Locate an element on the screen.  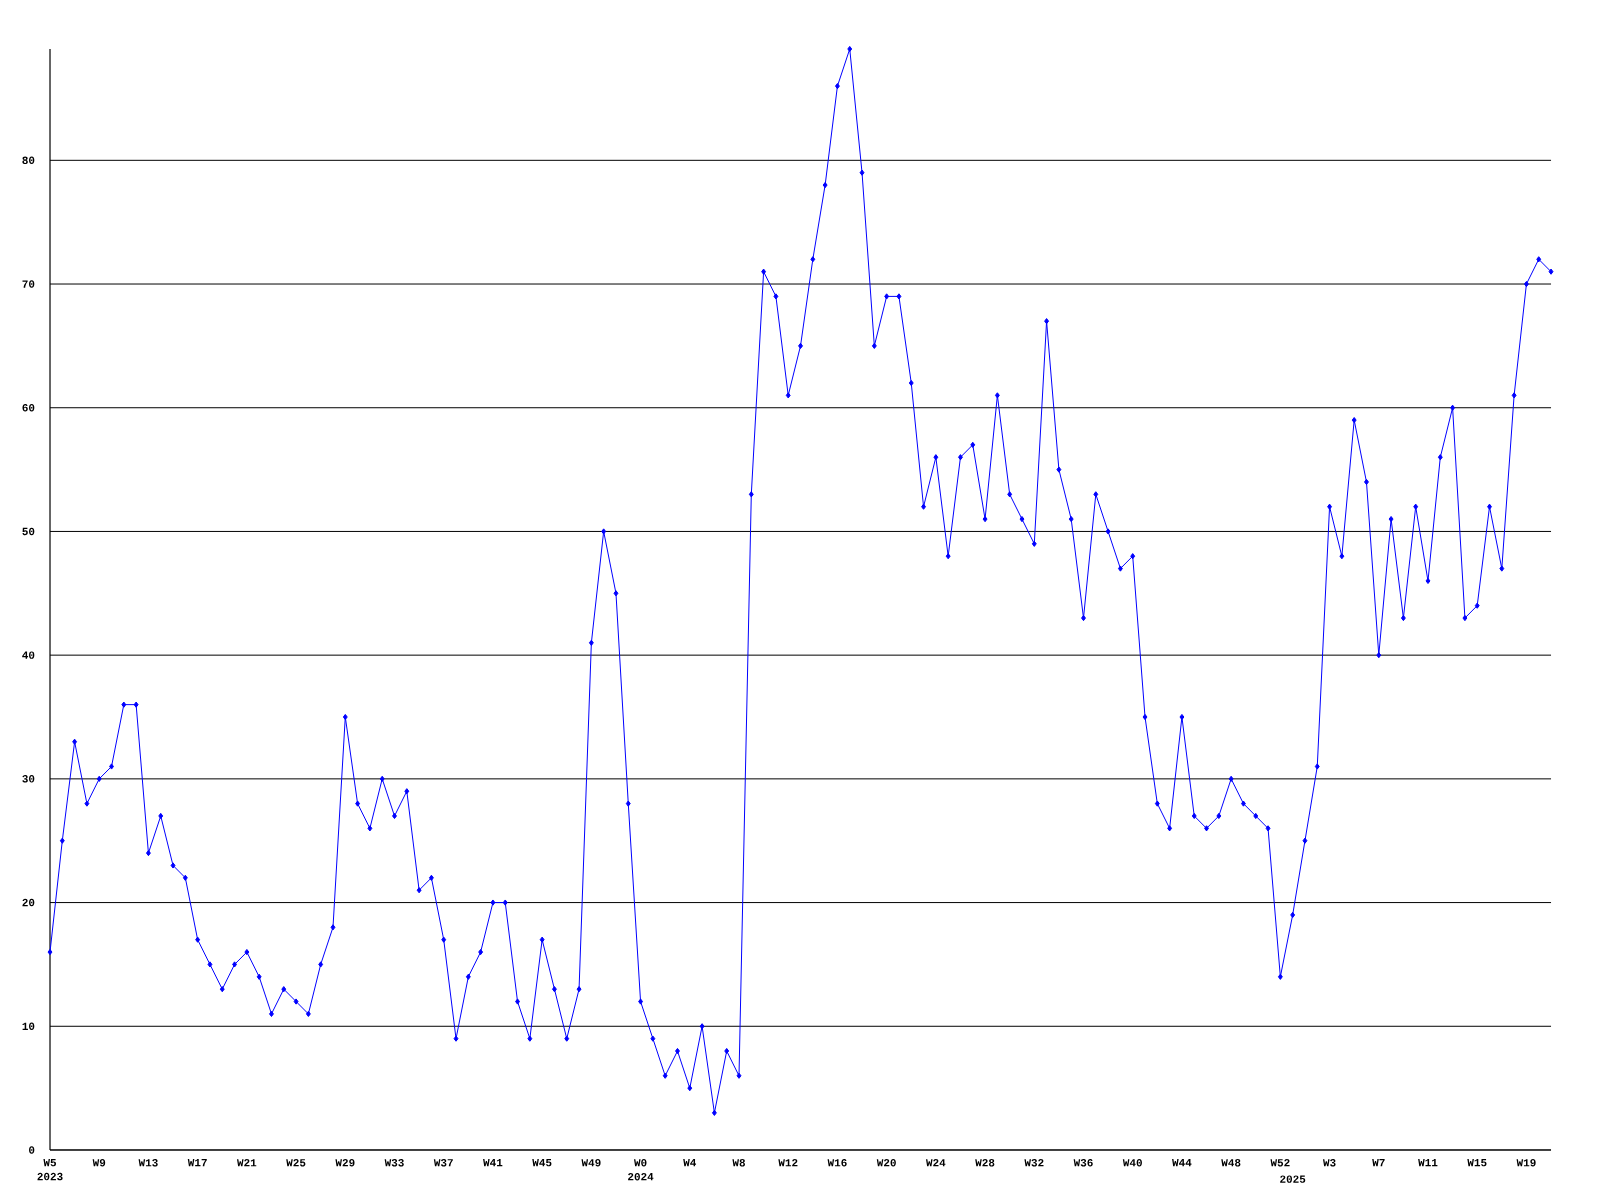
y-tick-label: 30 is located at coordinates (28, 779).